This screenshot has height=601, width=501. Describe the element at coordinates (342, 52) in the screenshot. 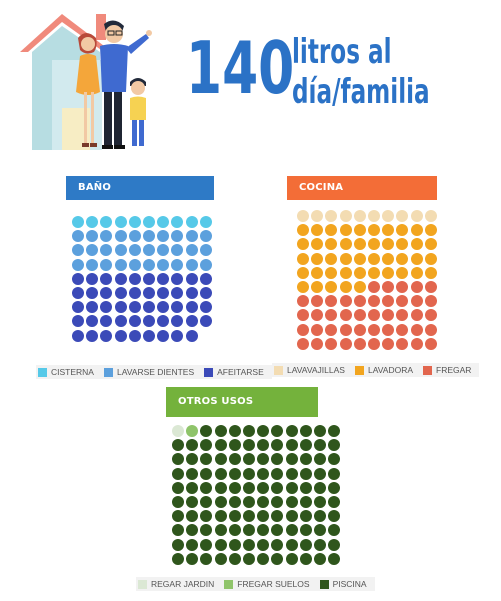

I see `headline-line-1: litros al` at that location.